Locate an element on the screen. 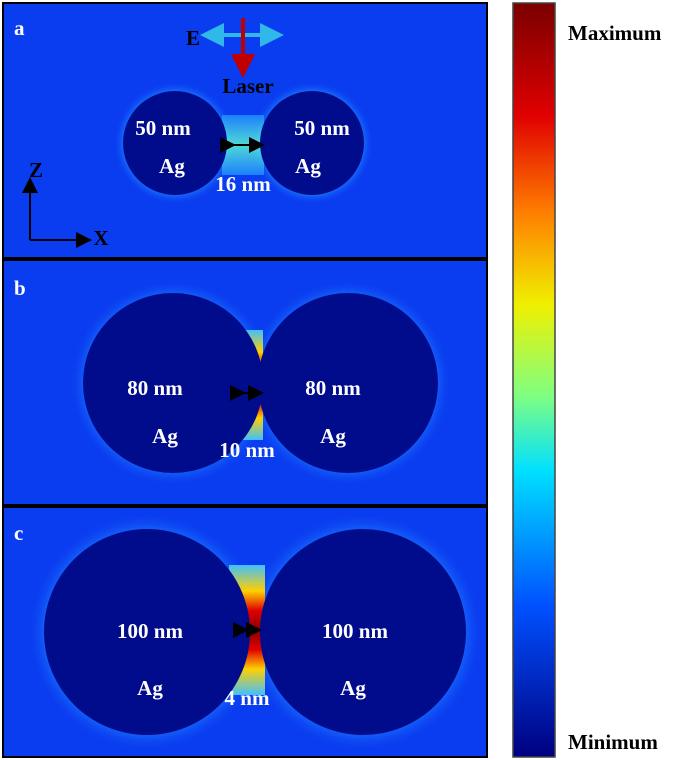  gap-label: 10 nm is located at coordinates (247, 450).